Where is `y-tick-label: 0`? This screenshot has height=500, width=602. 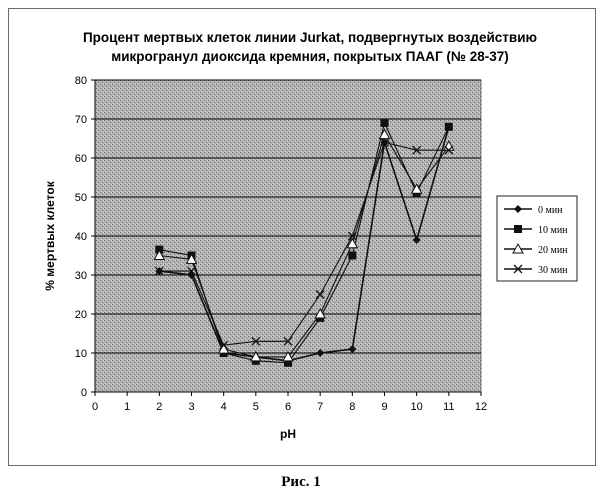 y-tick-label: 0 is located at coordinates (84, 393).